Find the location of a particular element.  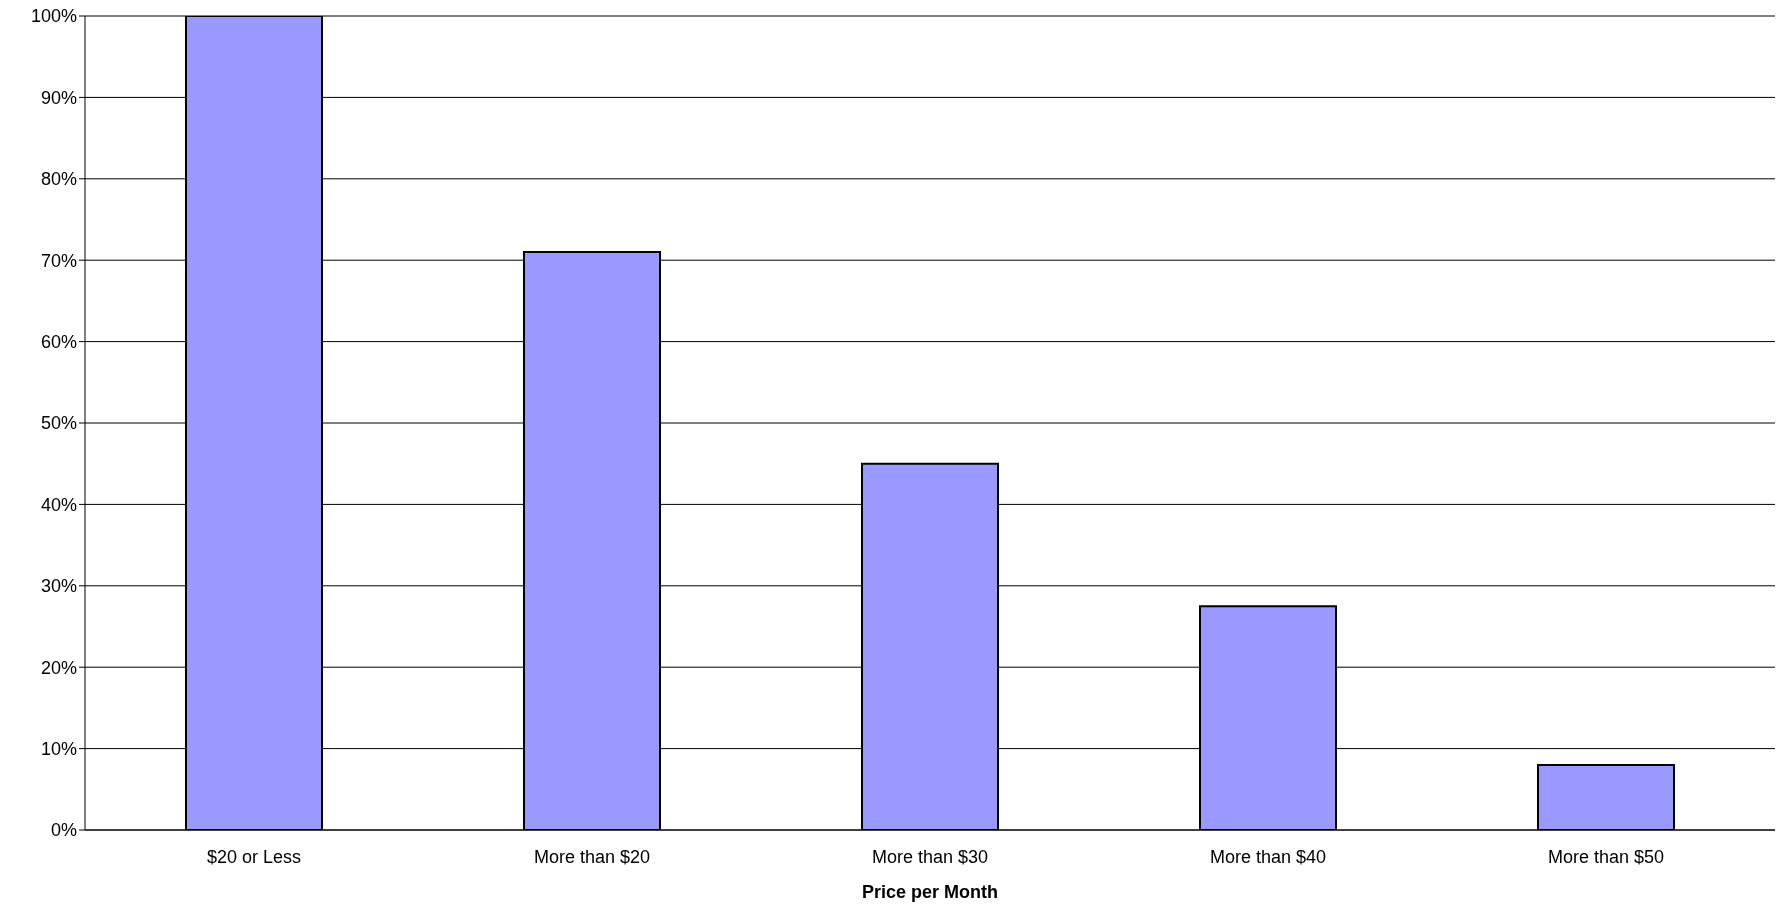

x-axis-title: Price per Month is located at coordinates (930, 892).